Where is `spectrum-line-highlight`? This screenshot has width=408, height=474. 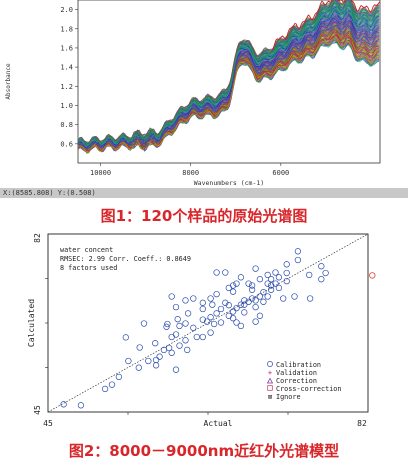
spectrum-line-highlight is located at coordinates (325, 25).